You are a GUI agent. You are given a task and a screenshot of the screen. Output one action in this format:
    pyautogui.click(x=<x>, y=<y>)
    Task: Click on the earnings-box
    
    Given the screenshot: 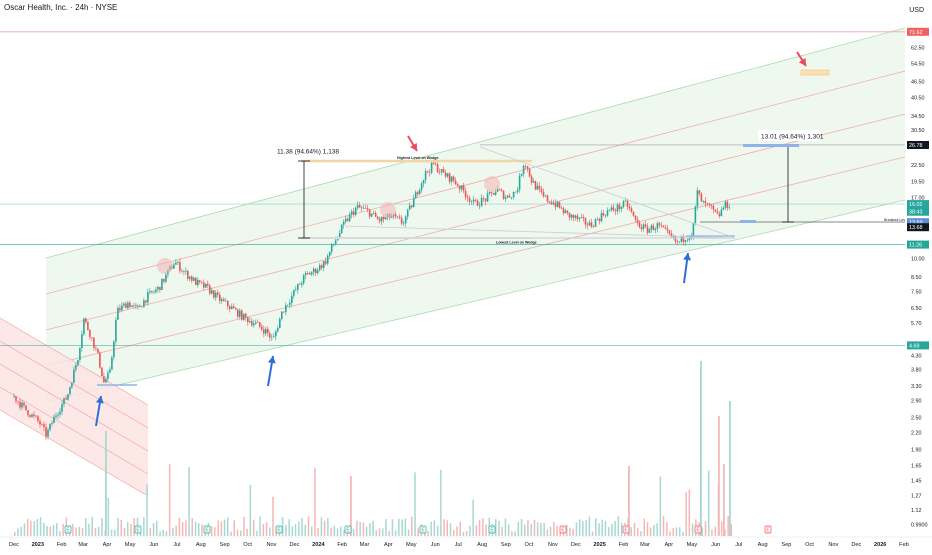 What is the action you would take?
    pyautogui.click(x=492, y=529)
    